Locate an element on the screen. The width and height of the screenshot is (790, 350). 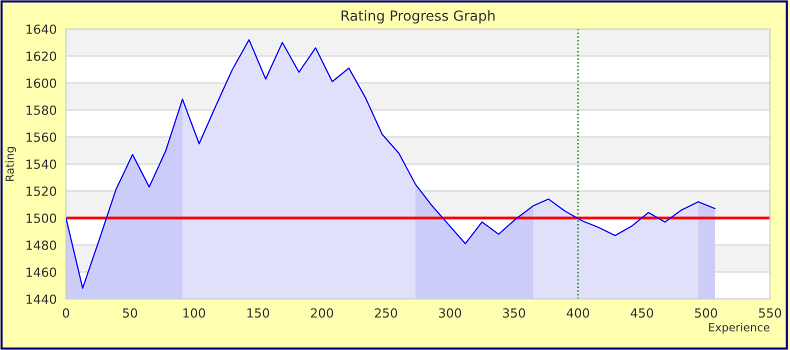
y-tick-label: 1460 is located at coordinates (41, 272).